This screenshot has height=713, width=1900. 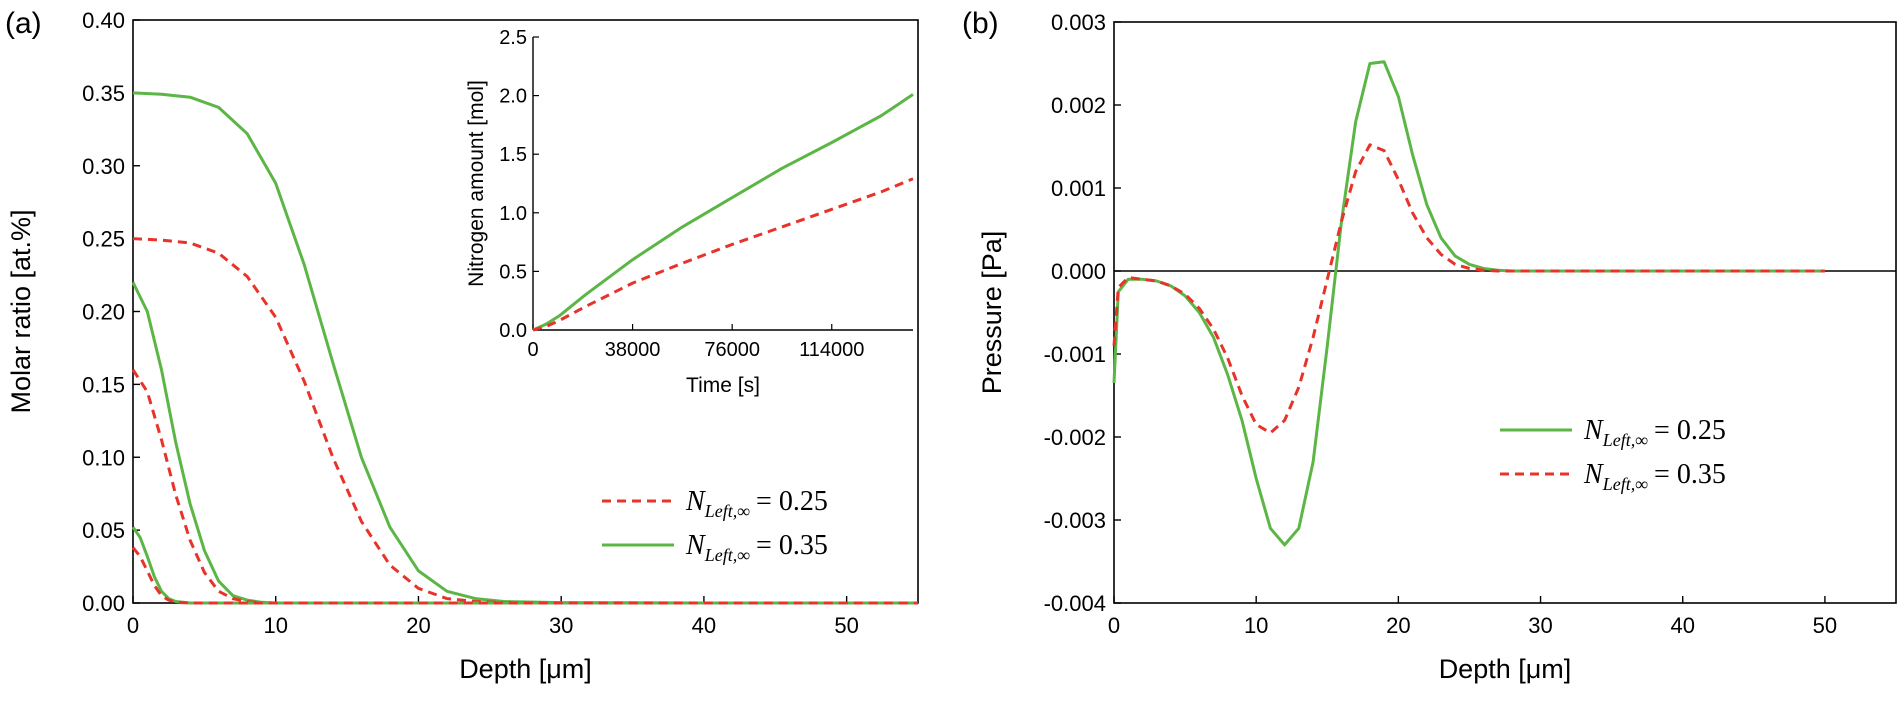 I want to click on b-legend-entry-0: NLeft,∞ = 0.25, so click(x=1654, y=432).